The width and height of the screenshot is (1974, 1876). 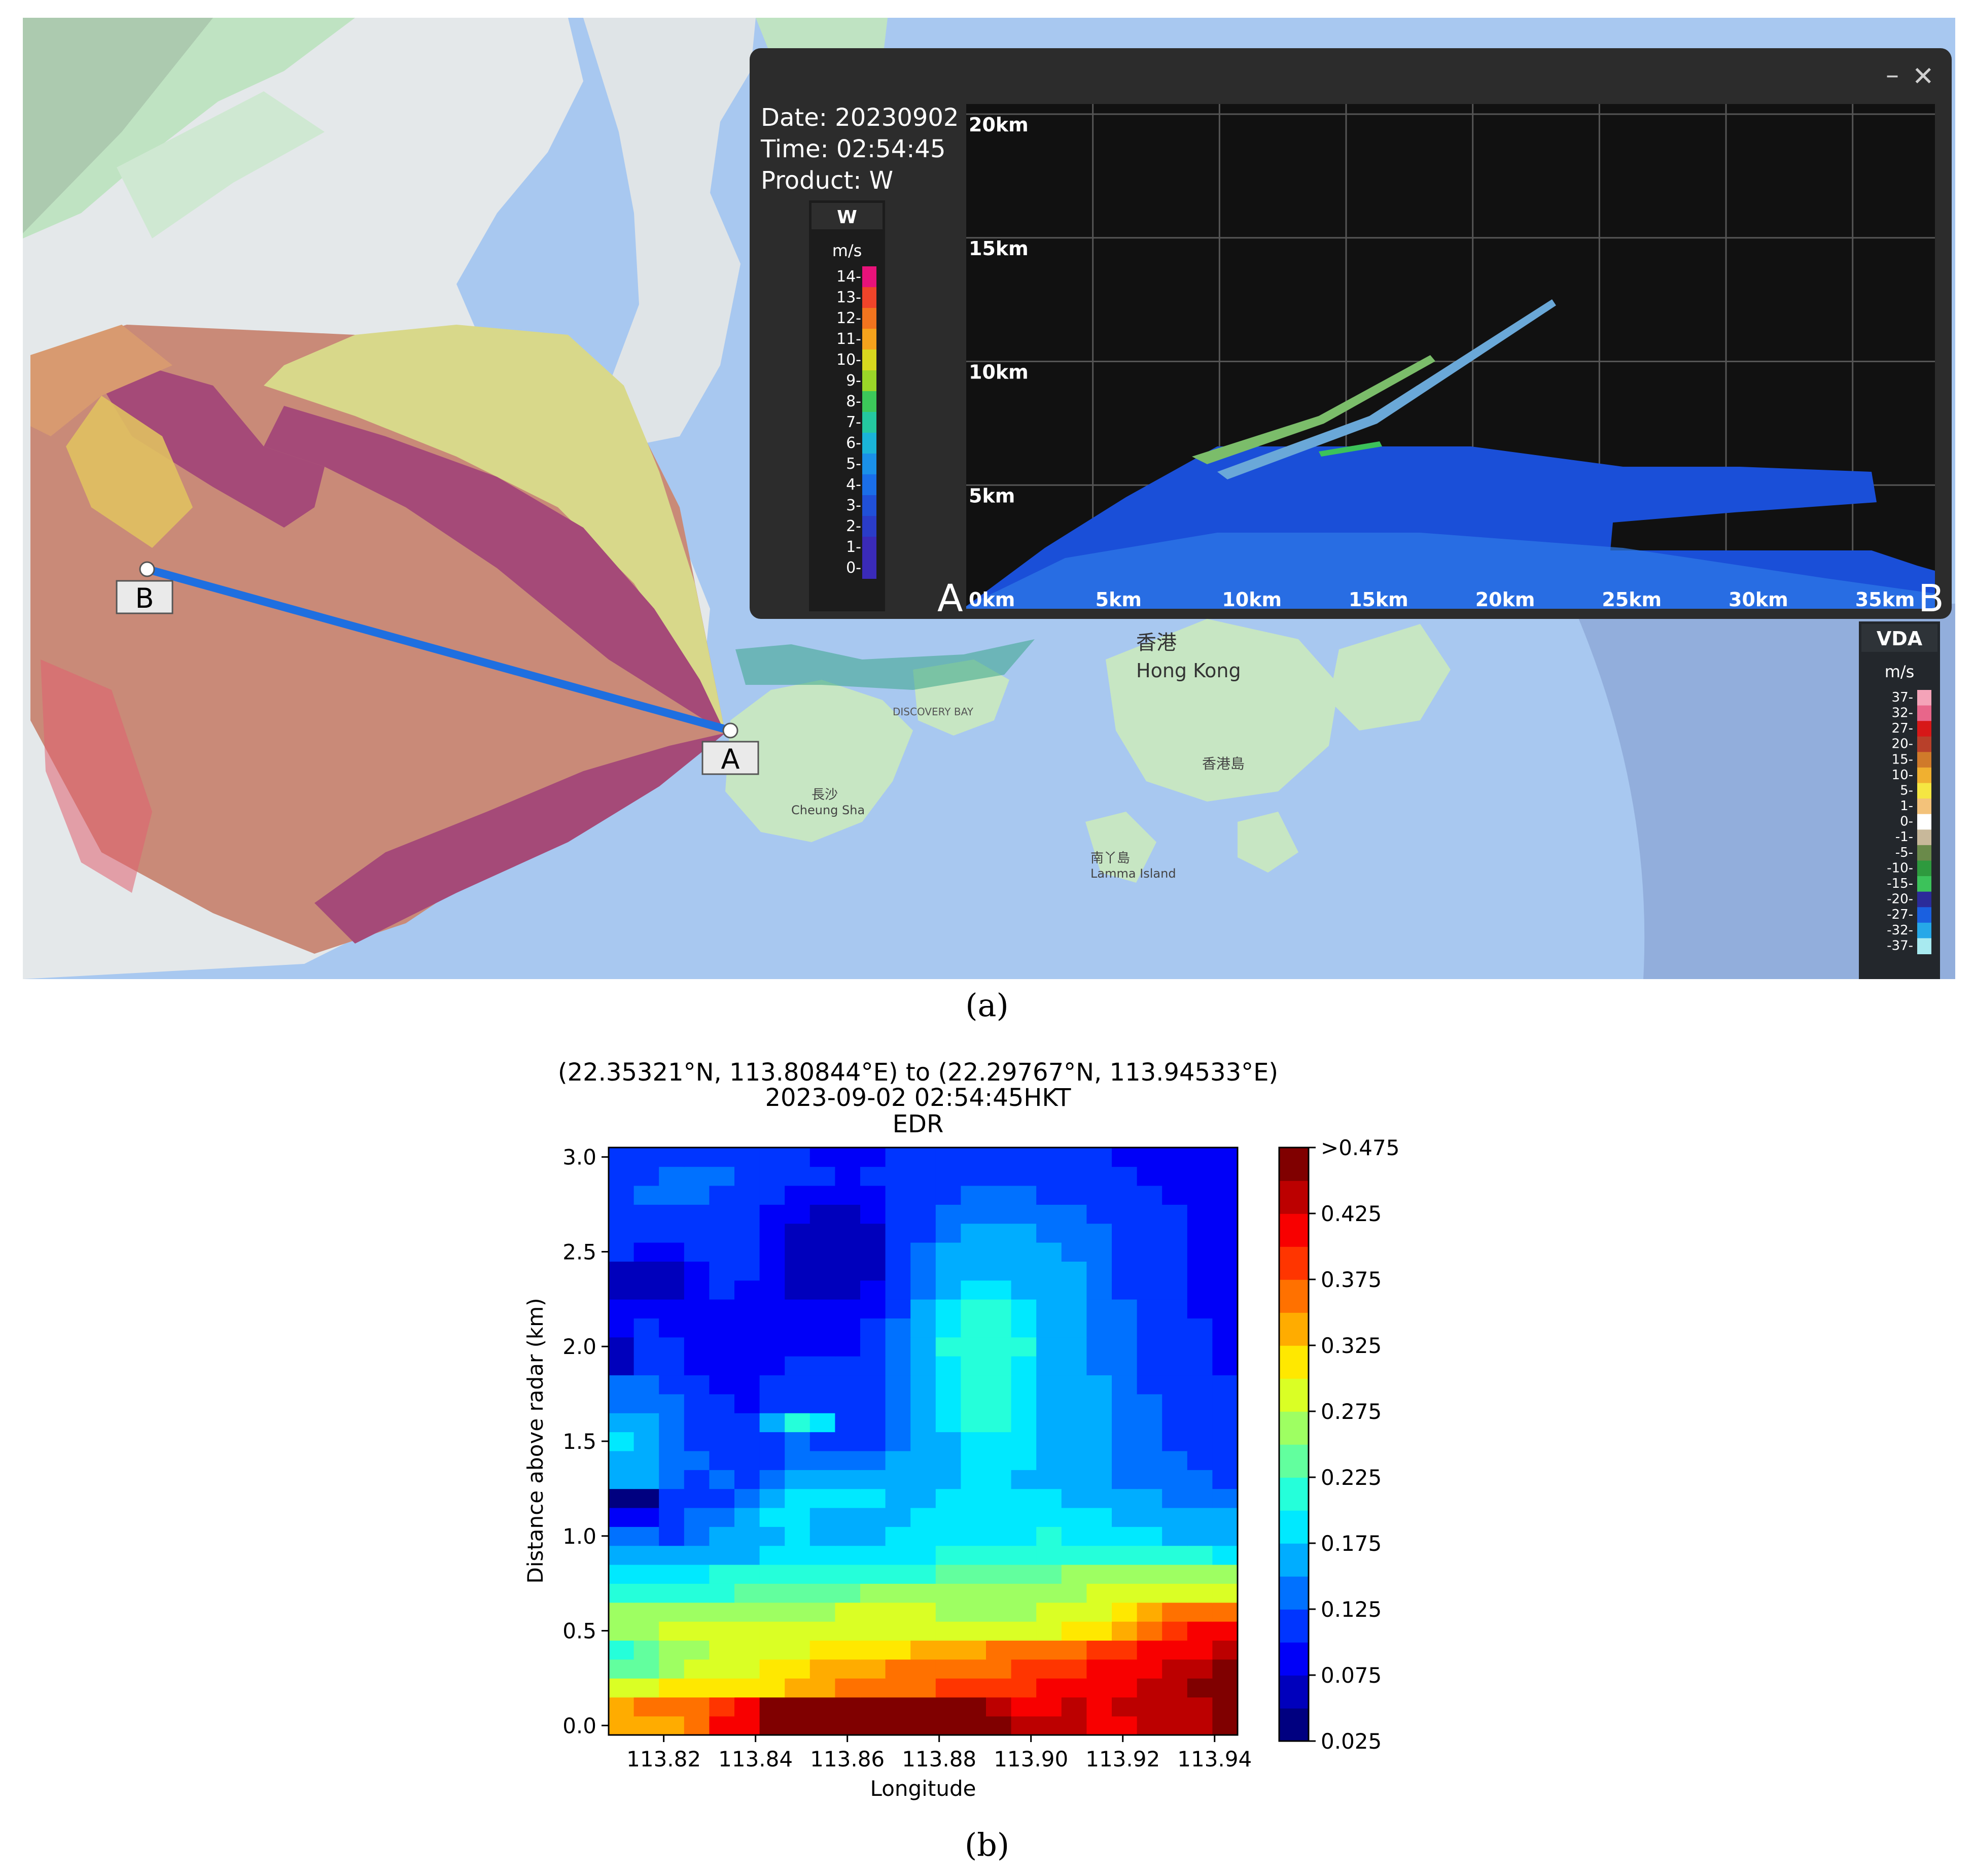 I want to click on y-tick-label: 2.0, so click(x=579, y=1346).